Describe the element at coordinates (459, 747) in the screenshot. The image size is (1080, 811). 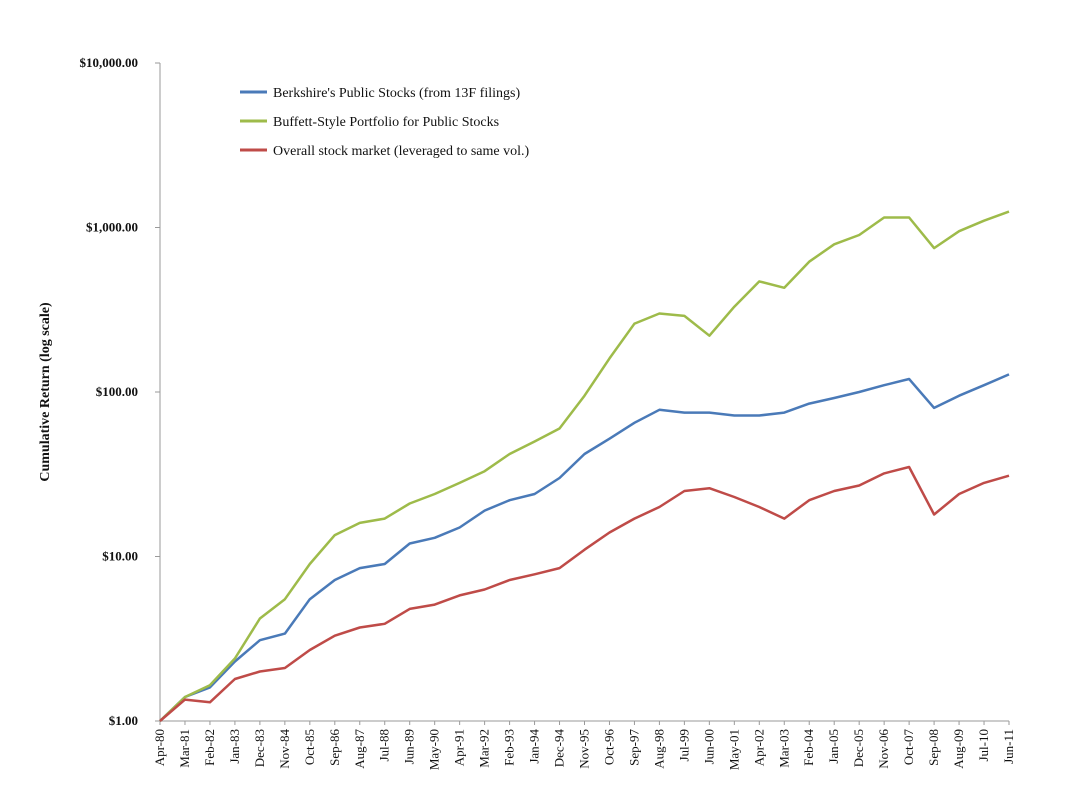
I see `x-tick-label: Apr-91` at that location.